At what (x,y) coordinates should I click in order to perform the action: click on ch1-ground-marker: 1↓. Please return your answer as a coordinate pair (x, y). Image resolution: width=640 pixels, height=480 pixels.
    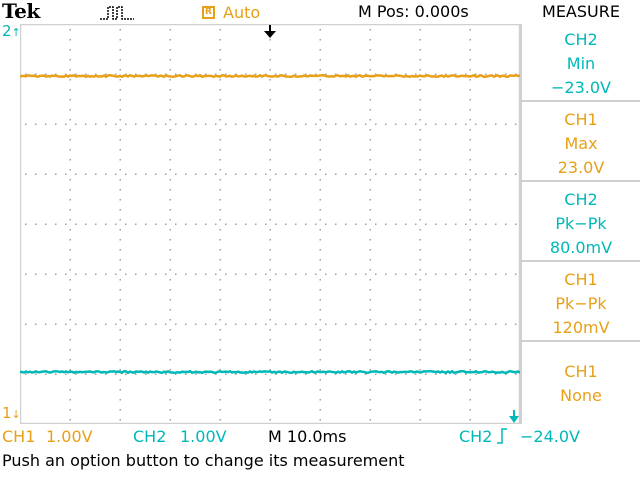
    Looking at the image, I should click on (11, 413).